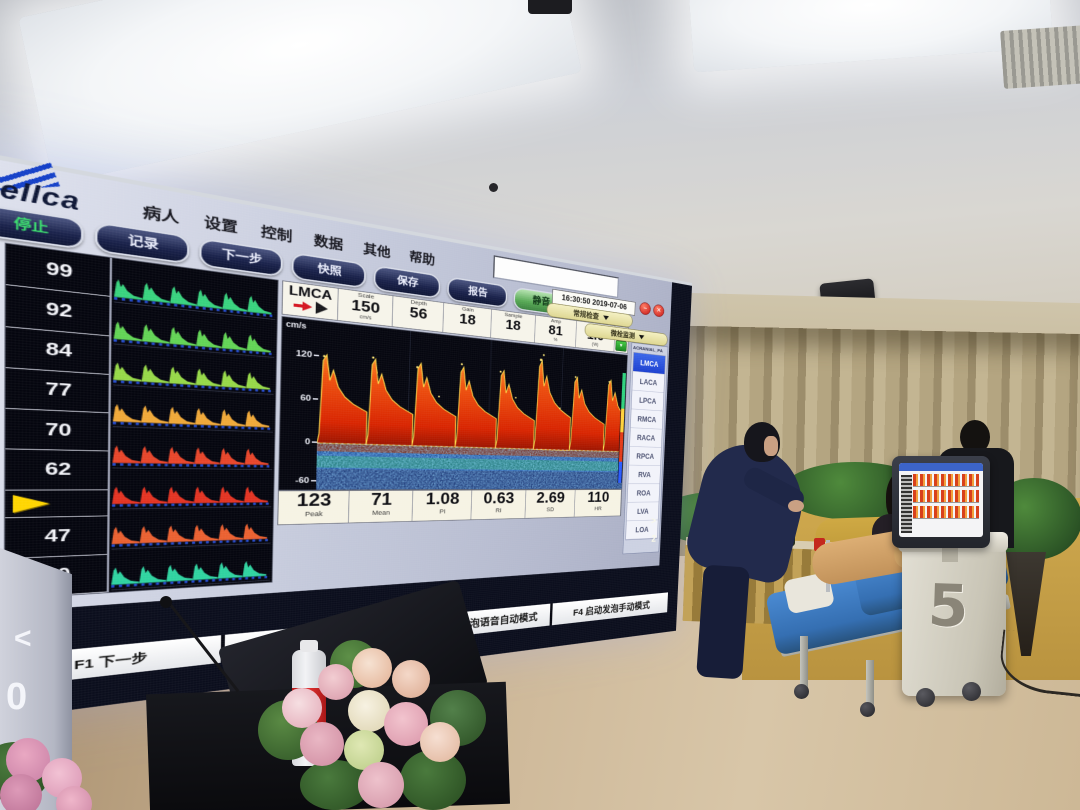 Image resolution: width=1080 pixels, height=810 pixels. I want to click on menu-help: 帮助, so click(422, 258).